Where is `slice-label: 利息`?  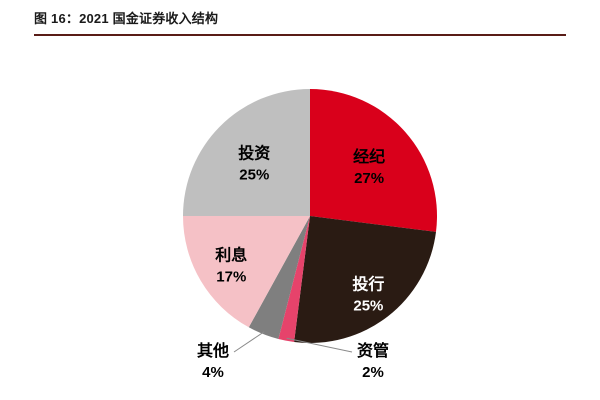 slice-label: 利息 is located at coordinates (231, 255).